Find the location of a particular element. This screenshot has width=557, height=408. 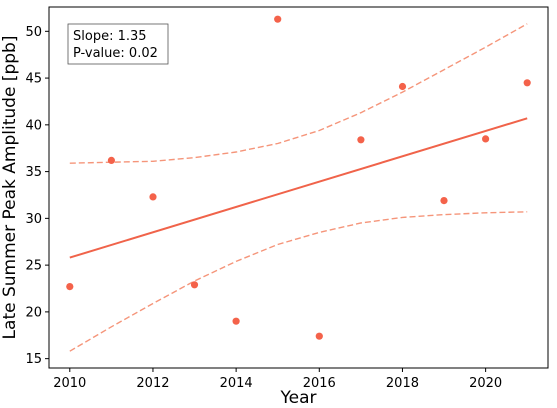

x-tick-label: 2018 is located at coordinates (402, 383).